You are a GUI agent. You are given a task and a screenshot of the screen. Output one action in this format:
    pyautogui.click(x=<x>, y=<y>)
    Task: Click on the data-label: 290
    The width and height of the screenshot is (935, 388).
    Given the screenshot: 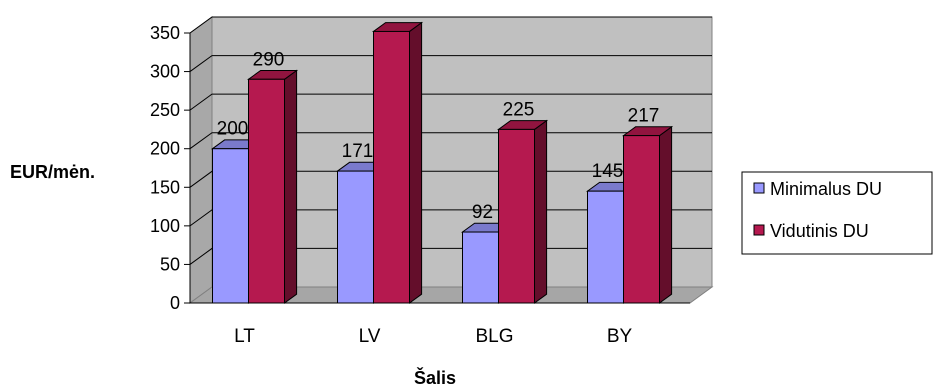 What is the action you would take?
    pyautogui.click(x=269, y=59)
    